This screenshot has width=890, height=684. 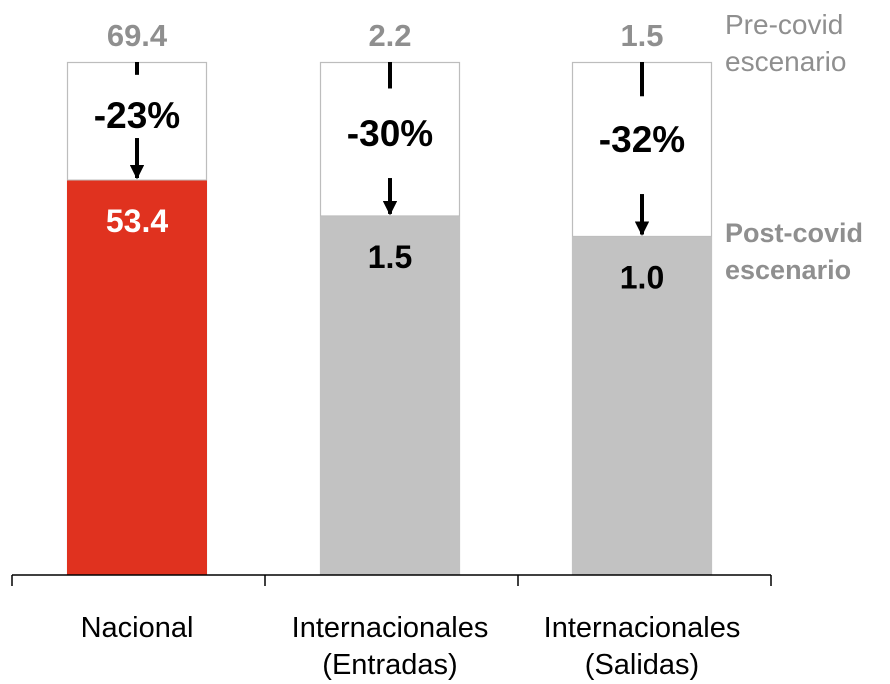 I want to click on change-percent-label-0: -23%, so click(x=137, y=115).